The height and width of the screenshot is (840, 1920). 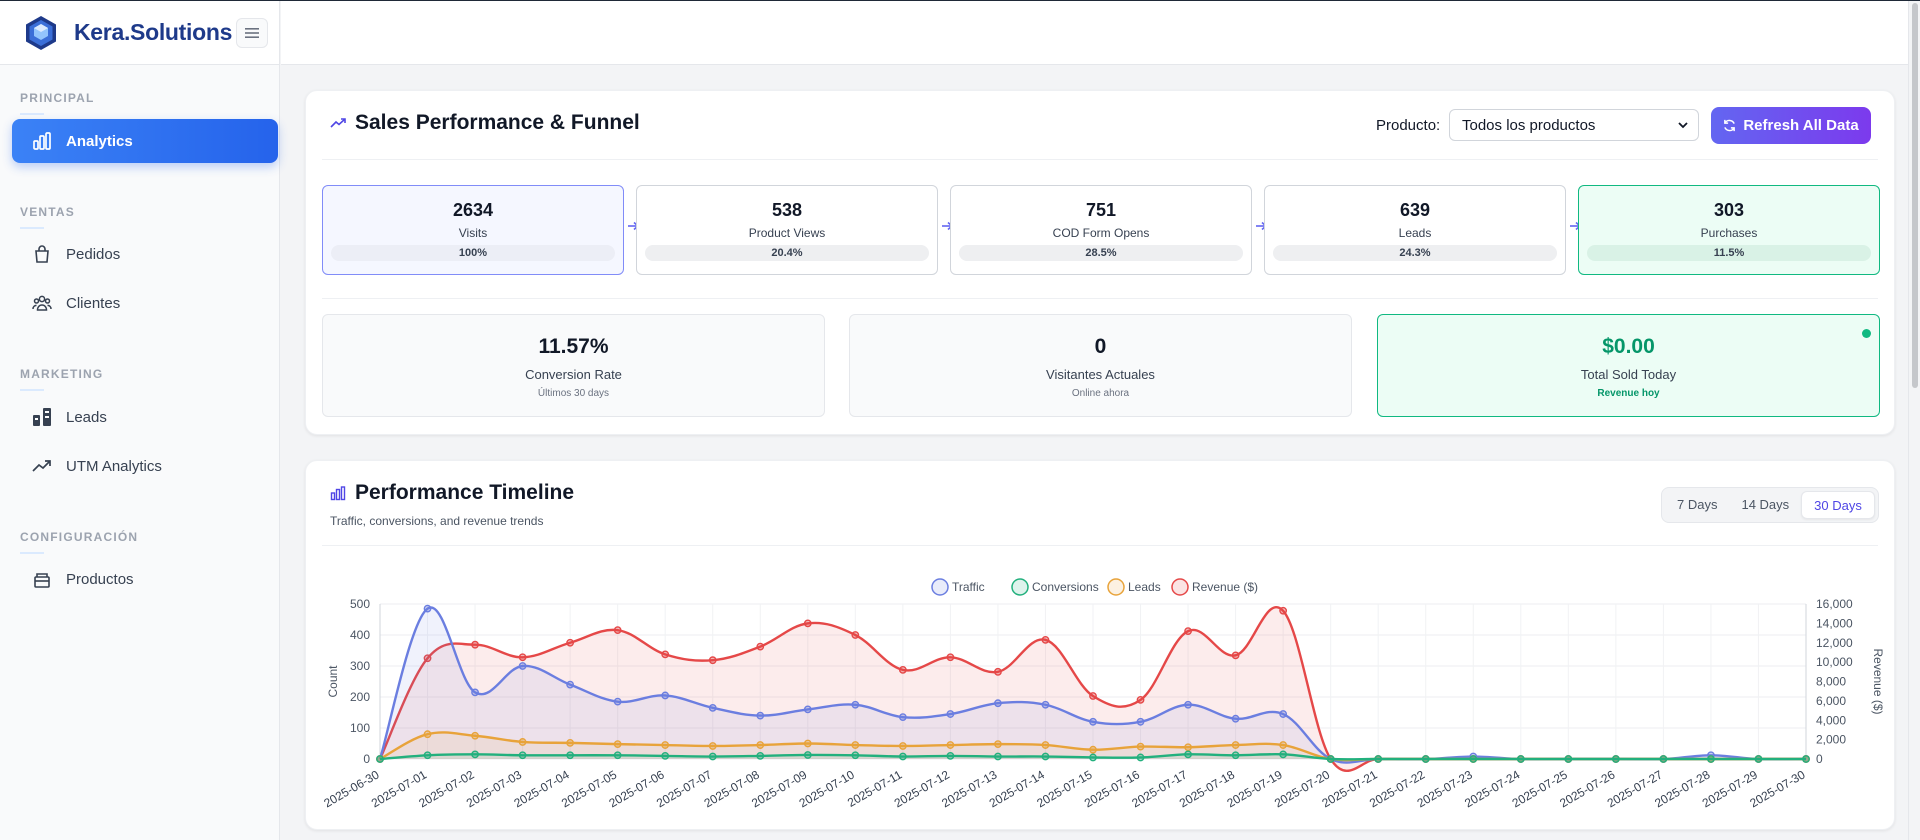 I want to click on hamburger-icon, so click(x=252, y=32).